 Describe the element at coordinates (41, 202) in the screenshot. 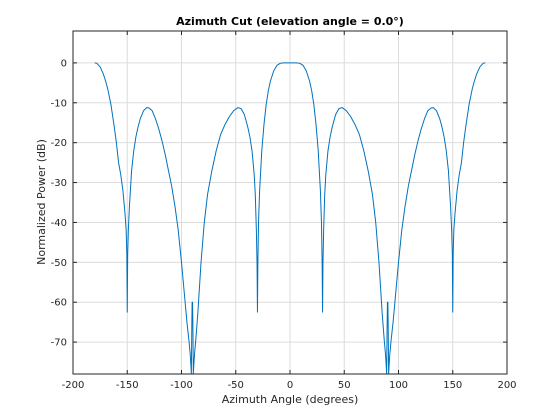

I see `y-axis-label: Normalized Power (dB)` at that location.